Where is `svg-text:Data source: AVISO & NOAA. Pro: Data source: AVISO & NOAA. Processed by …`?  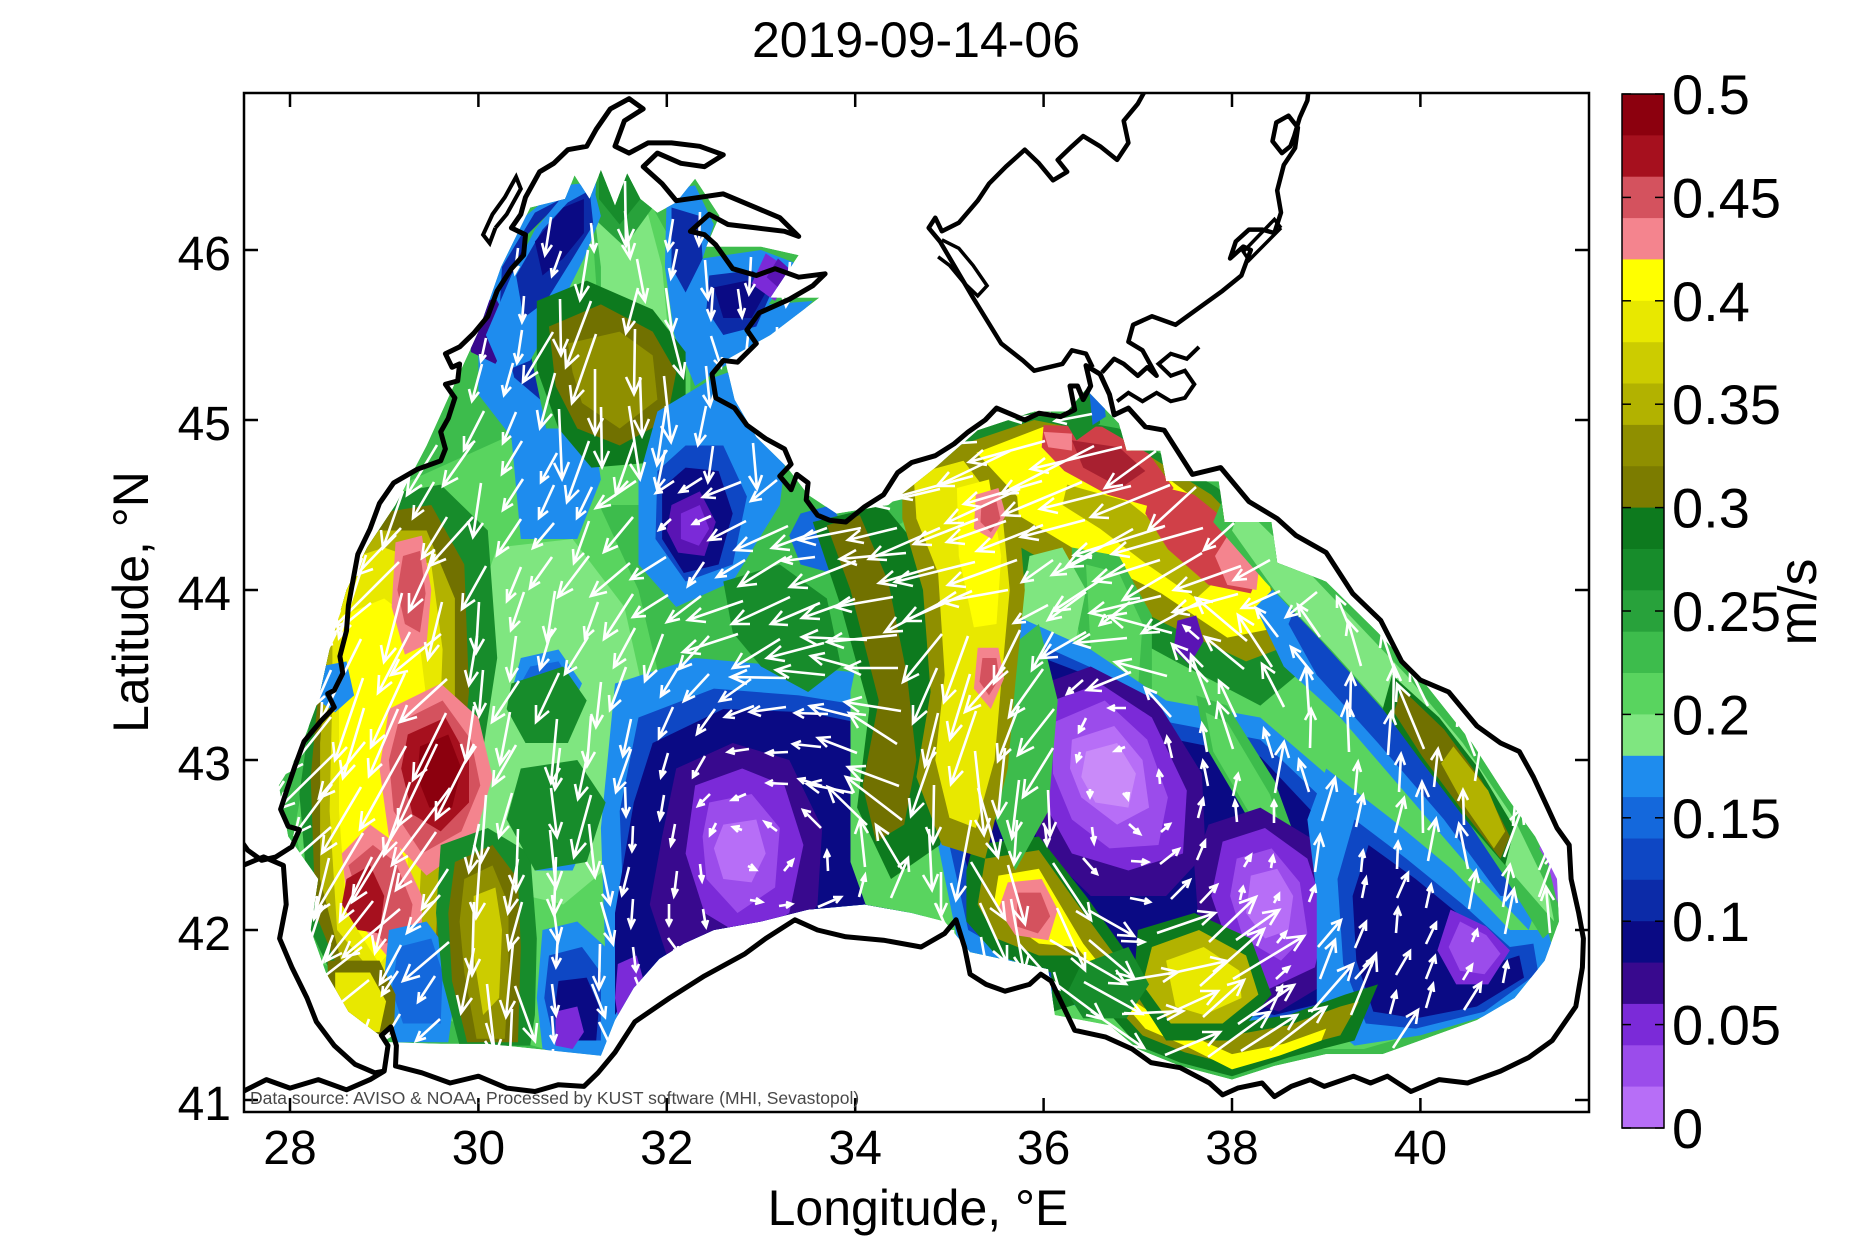 svg-text:Data source: AVISO & NOAA. Pro: Data source: AVISO & NOAA. Processed by … is located at coordinates (554, 1098).